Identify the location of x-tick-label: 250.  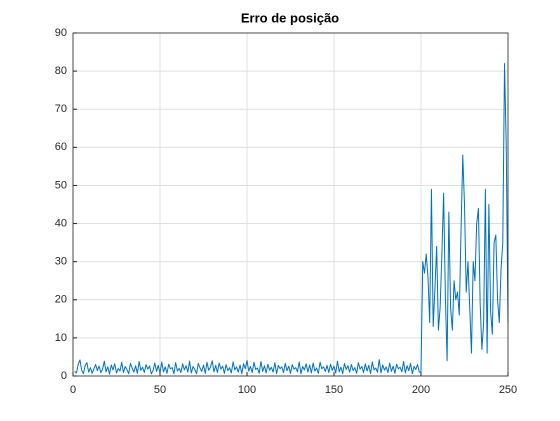
(508, 390).